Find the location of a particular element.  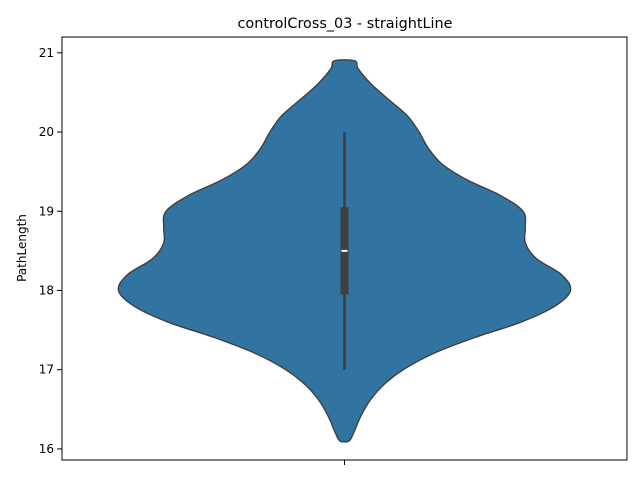

y-tick-label: 18 is located at coordinates (46, 290).